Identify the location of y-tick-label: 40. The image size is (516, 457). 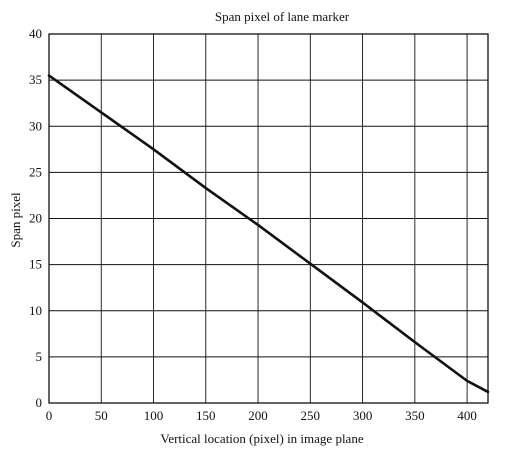
(35, 33).